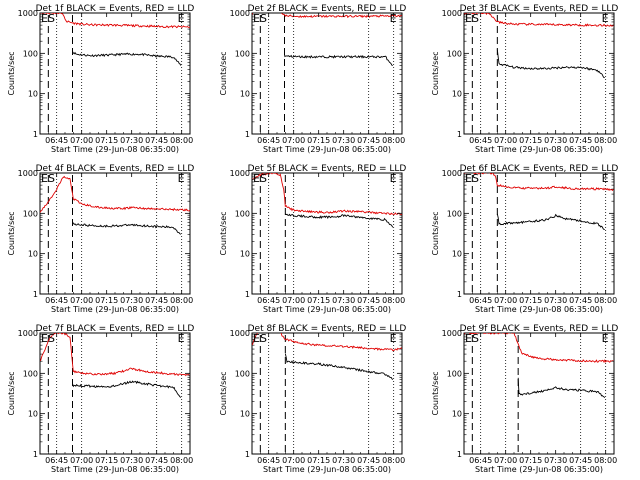  What do you see at coordinates (539, 9) in the screenshot?
I see `panel-title: Det 3f BLACK = Events, RED = LLD` at bounding box center [539, 9].